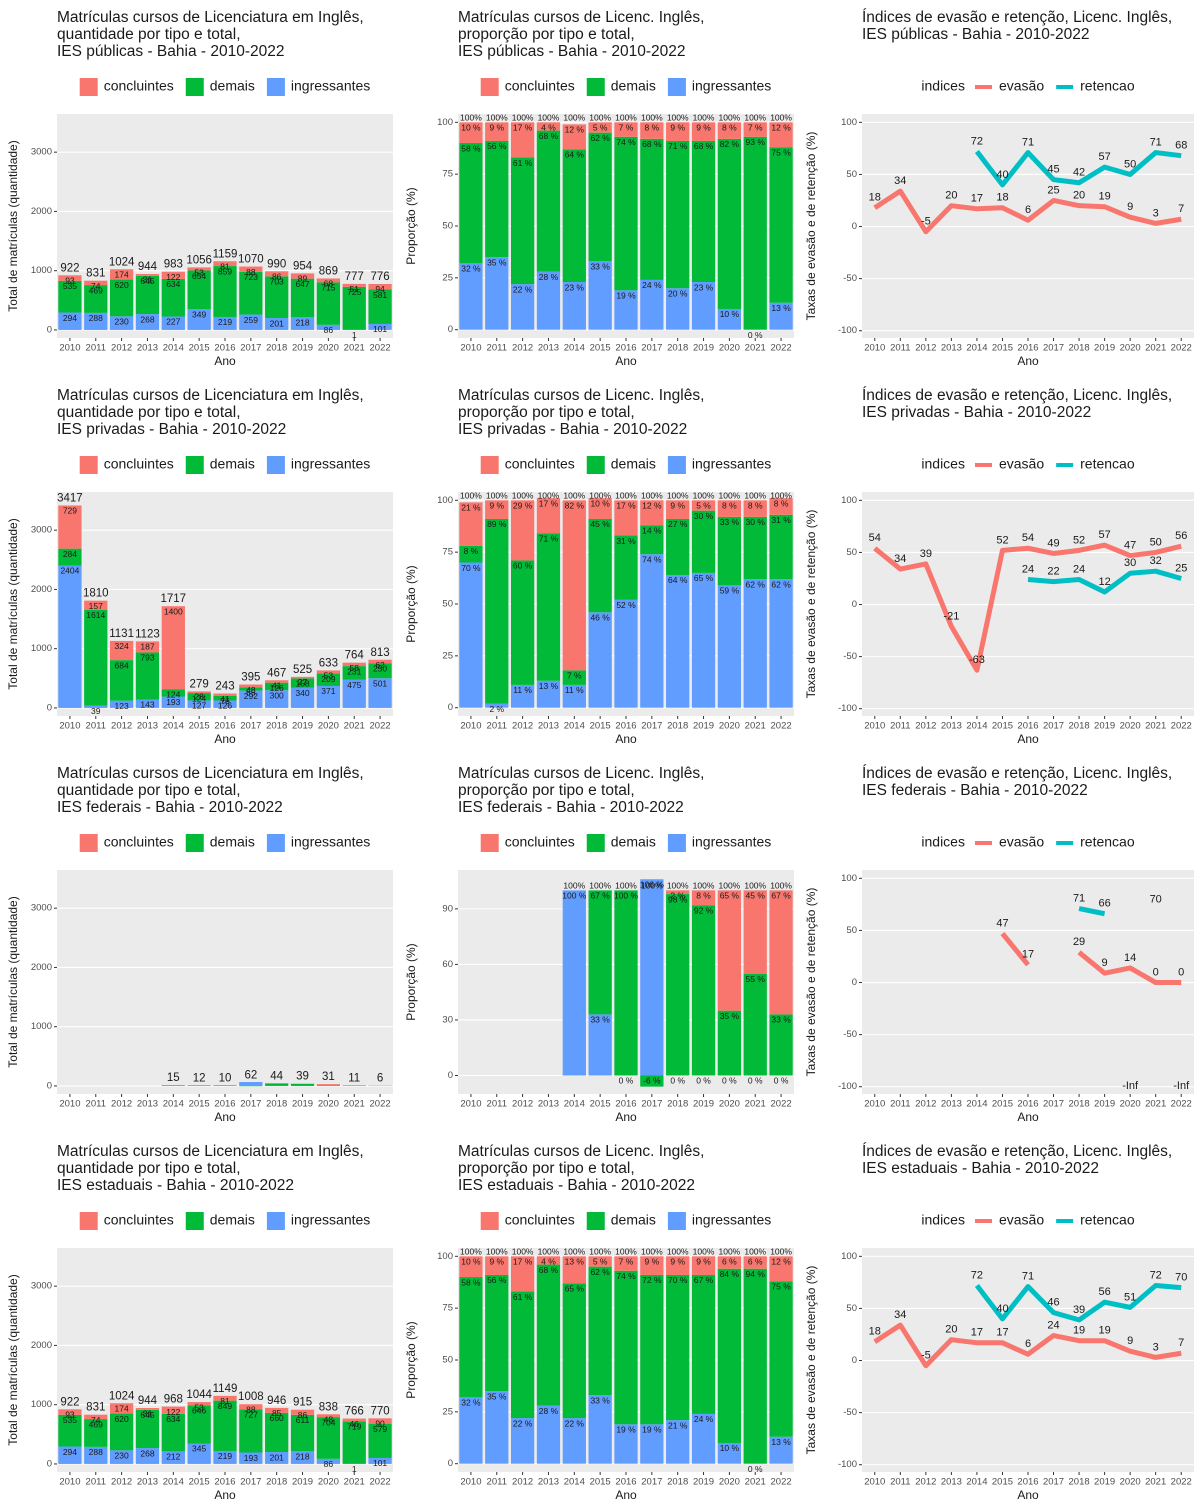 This screenshot has width=1196, height=1504. What do you see at coordinates (1079, 1331) in the screenshot?
I see `point-label: 19` at bounding box center [1079, 1331].